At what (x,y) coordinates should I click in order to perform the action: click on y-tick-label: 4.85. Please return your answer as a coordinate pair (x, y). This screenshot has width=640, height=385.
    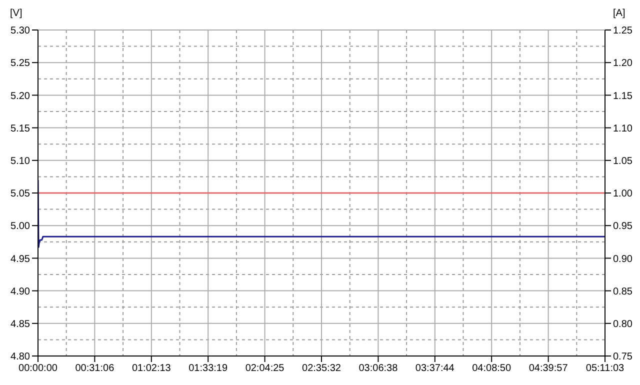
    Looking at the image, I should click on (20, 324).